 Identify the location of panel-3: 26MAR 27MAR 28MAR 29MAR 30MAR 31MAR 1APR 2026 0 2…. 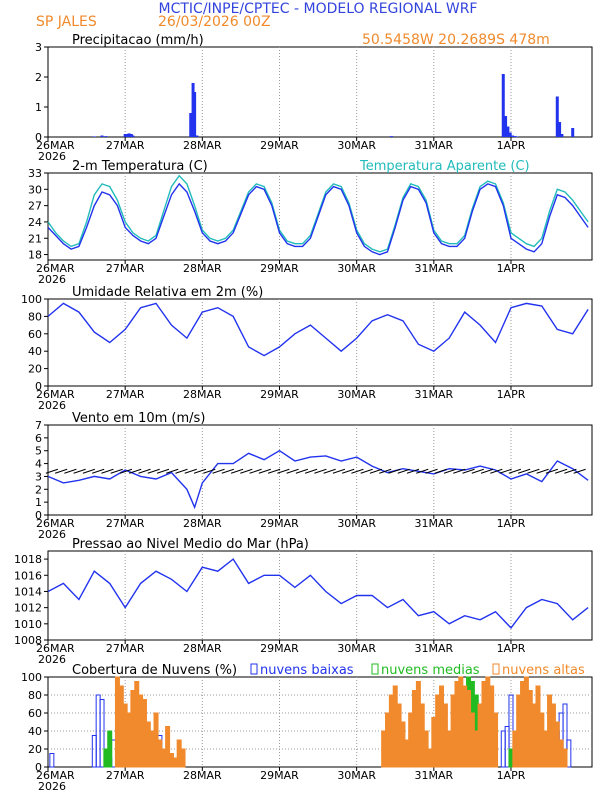
(307, 348).